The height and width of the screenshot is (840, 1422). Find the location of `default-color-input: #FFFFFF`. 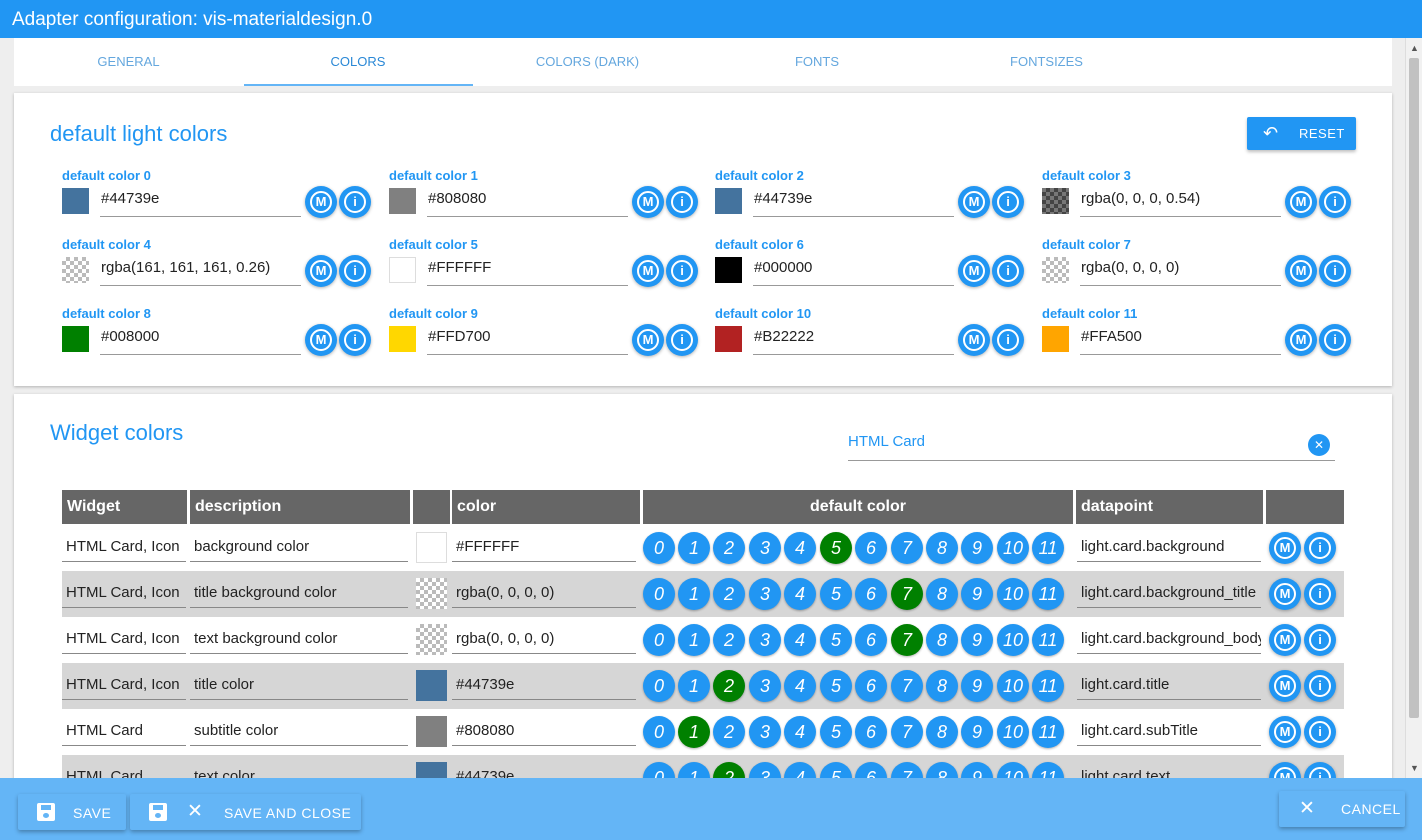

default-color-input: #FFFFFF is located at coordinates (527, 269).